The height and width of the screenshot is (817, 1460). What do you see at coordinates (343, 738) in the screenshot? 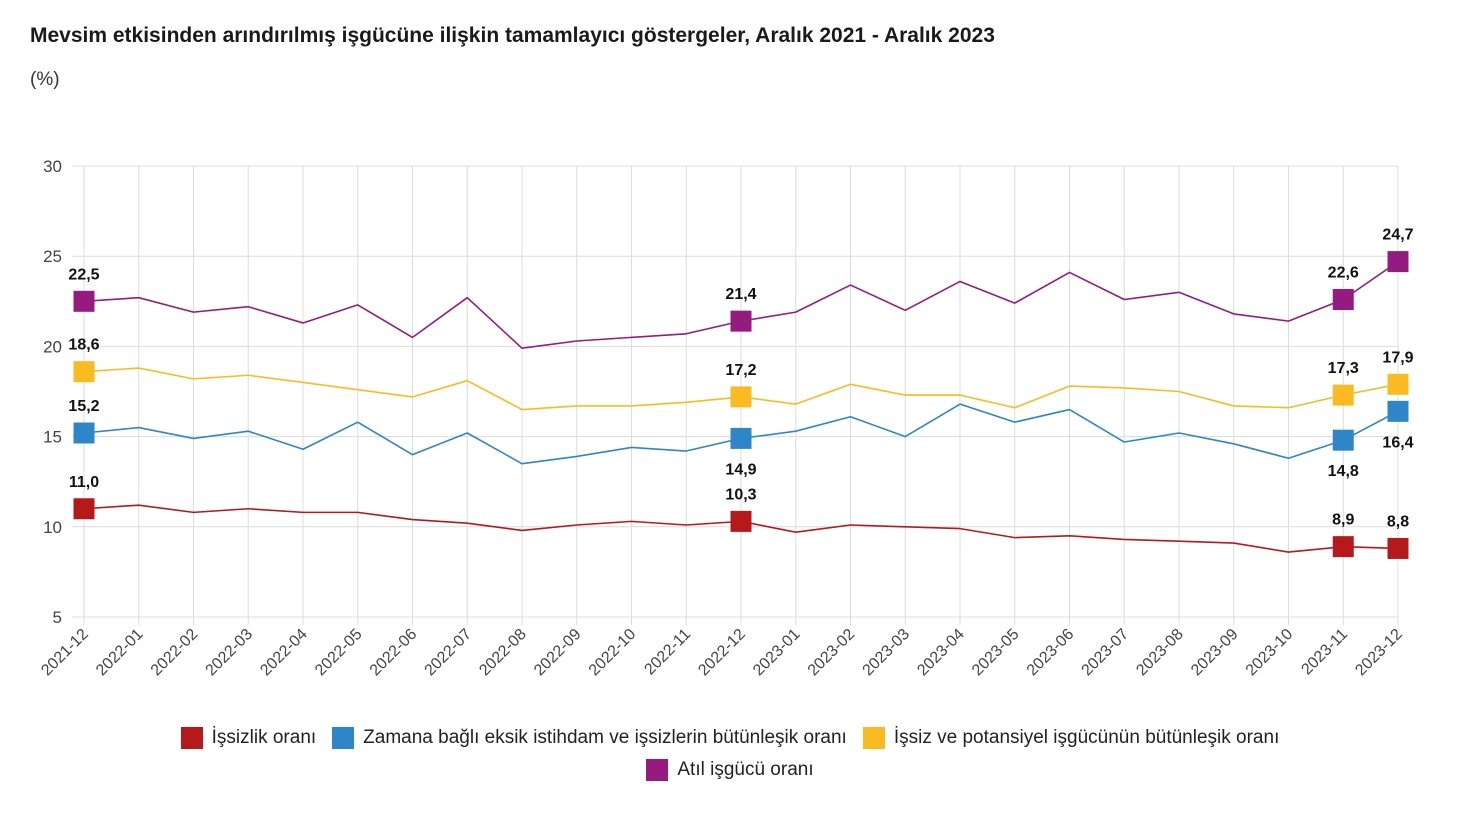
I see `legend-swatch-underemployment` at bounding box center [343, 738].